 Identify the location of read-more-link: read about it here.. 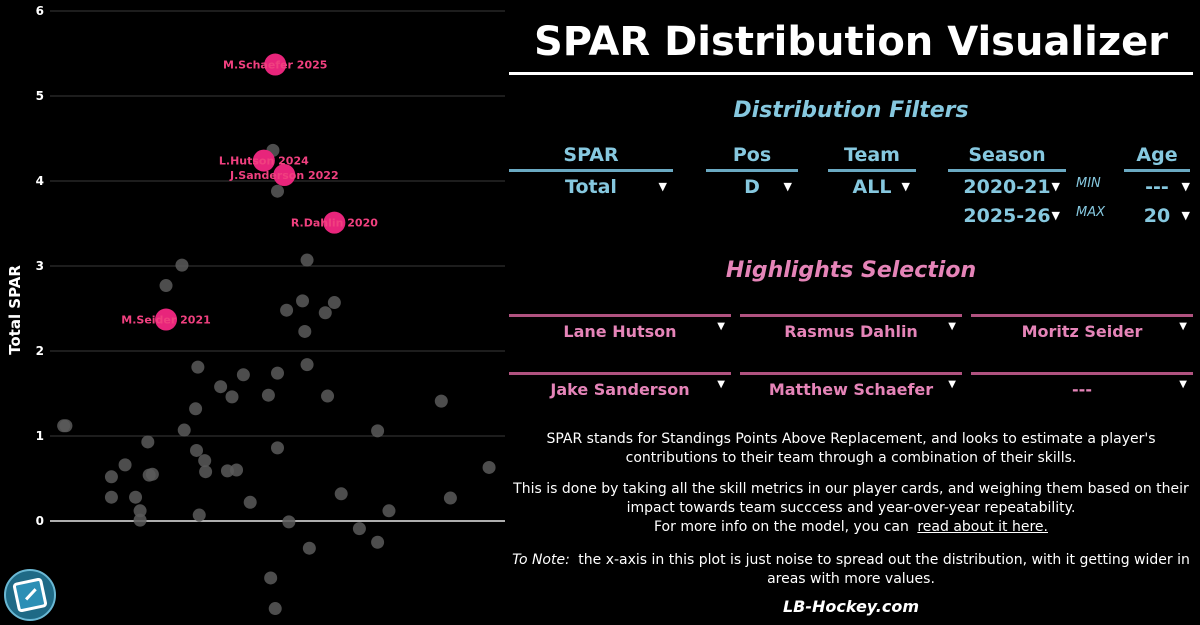
(982, 527).